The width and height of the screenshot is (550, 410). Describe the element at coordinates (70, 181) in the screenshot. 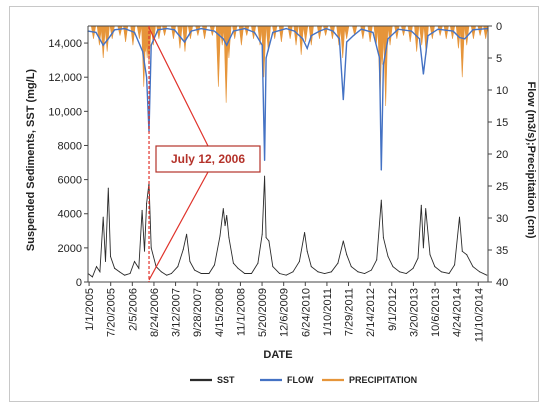

I see `left-tick-label: 6000` at that location.